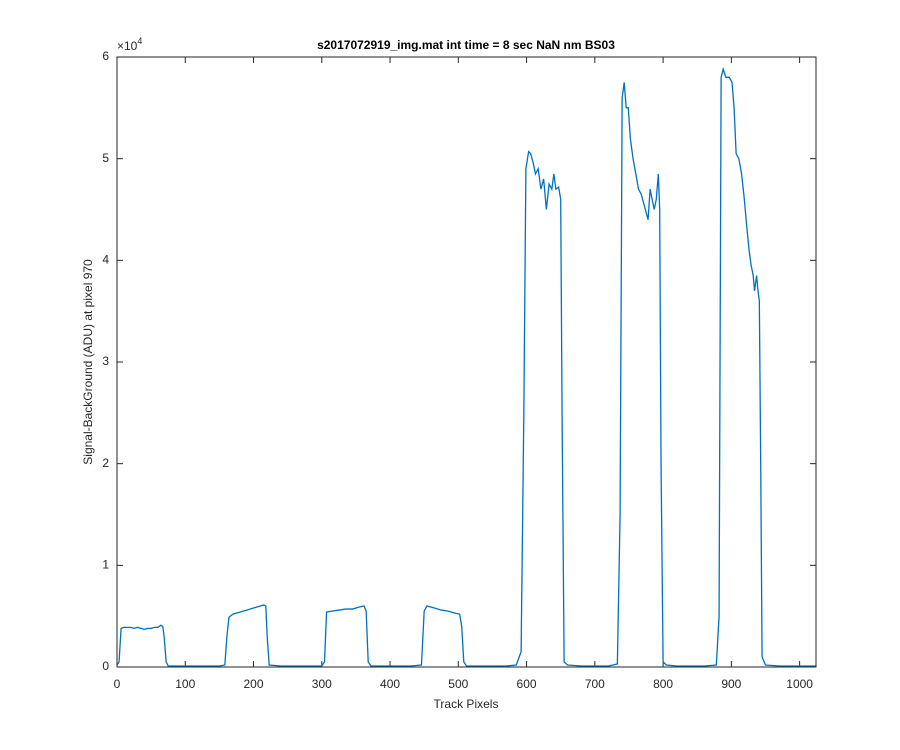 This screenshot has width=900, height=750. I want to click on x-tick-label: 800, so click(663, 684).